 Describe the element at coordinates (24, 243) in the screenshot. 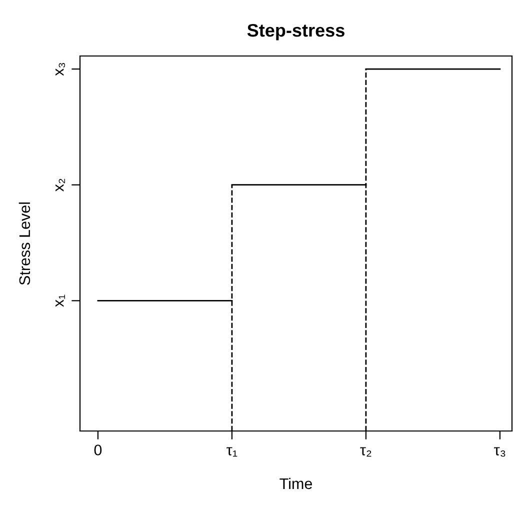

I see `y-axis-title: Stress Level` at that location.